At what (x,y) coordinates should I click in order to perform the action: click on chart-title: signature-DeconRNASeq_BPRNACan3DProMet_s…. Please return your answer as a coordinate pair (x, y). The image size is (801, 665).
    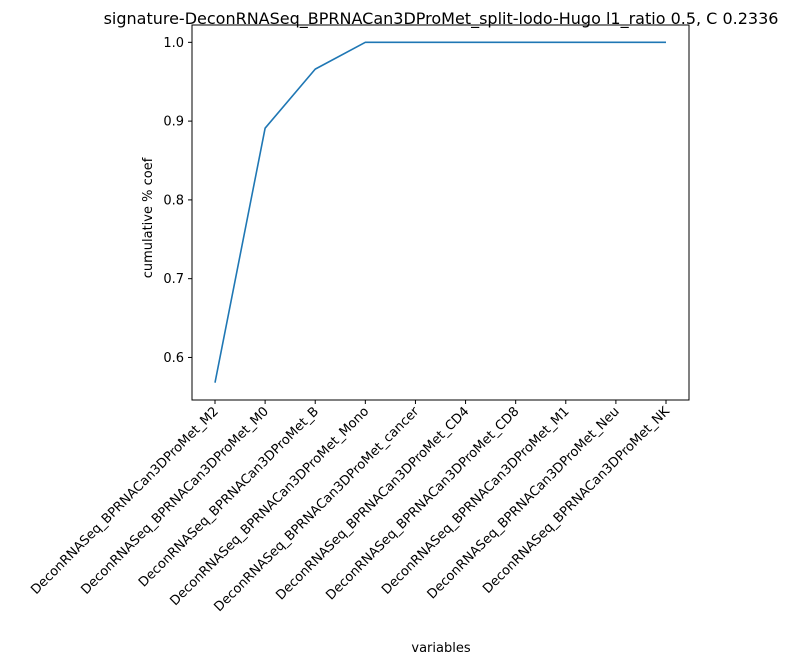
    Looking at the image, I should click on (441, 19).